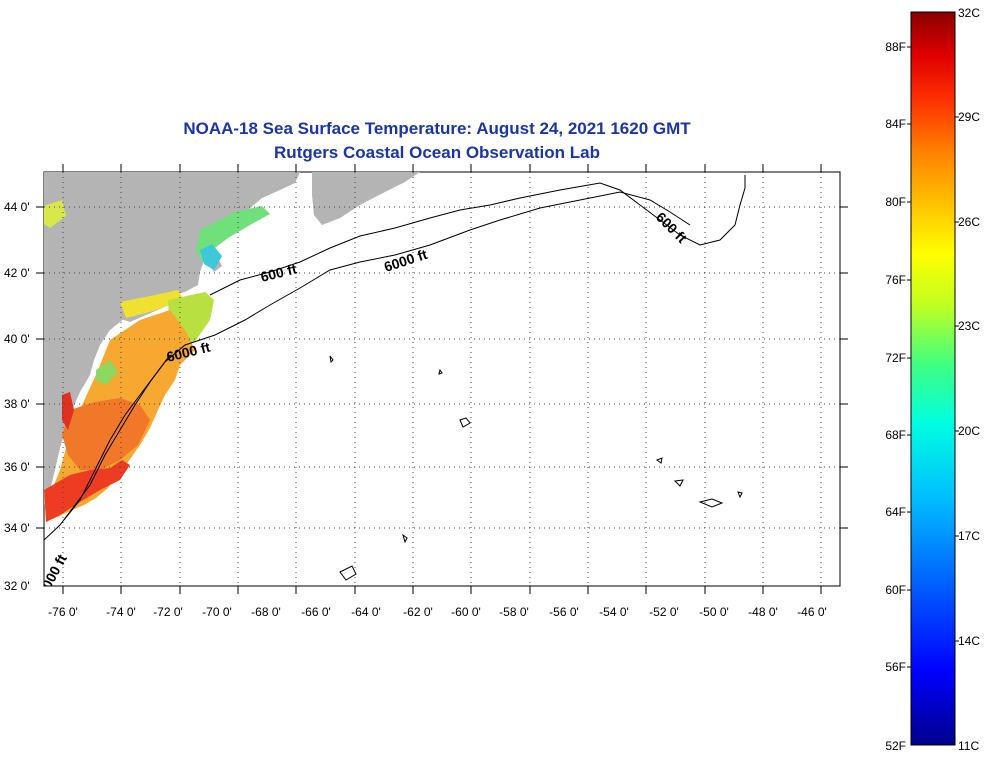  I want to click on colorbar-c-label: 23C, so click(969, 326).